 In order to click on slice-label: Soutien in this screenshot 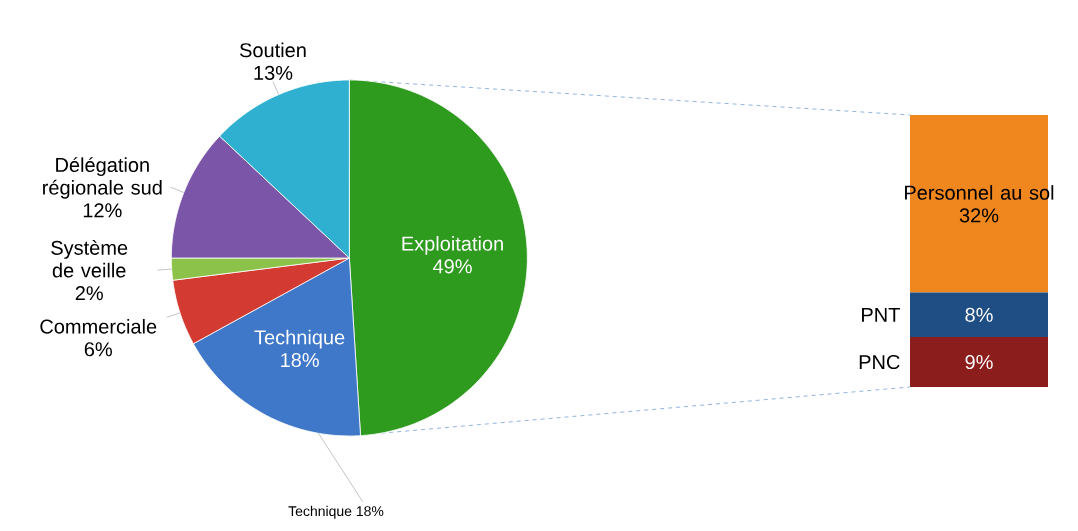, I will do `click(272, 50)`.